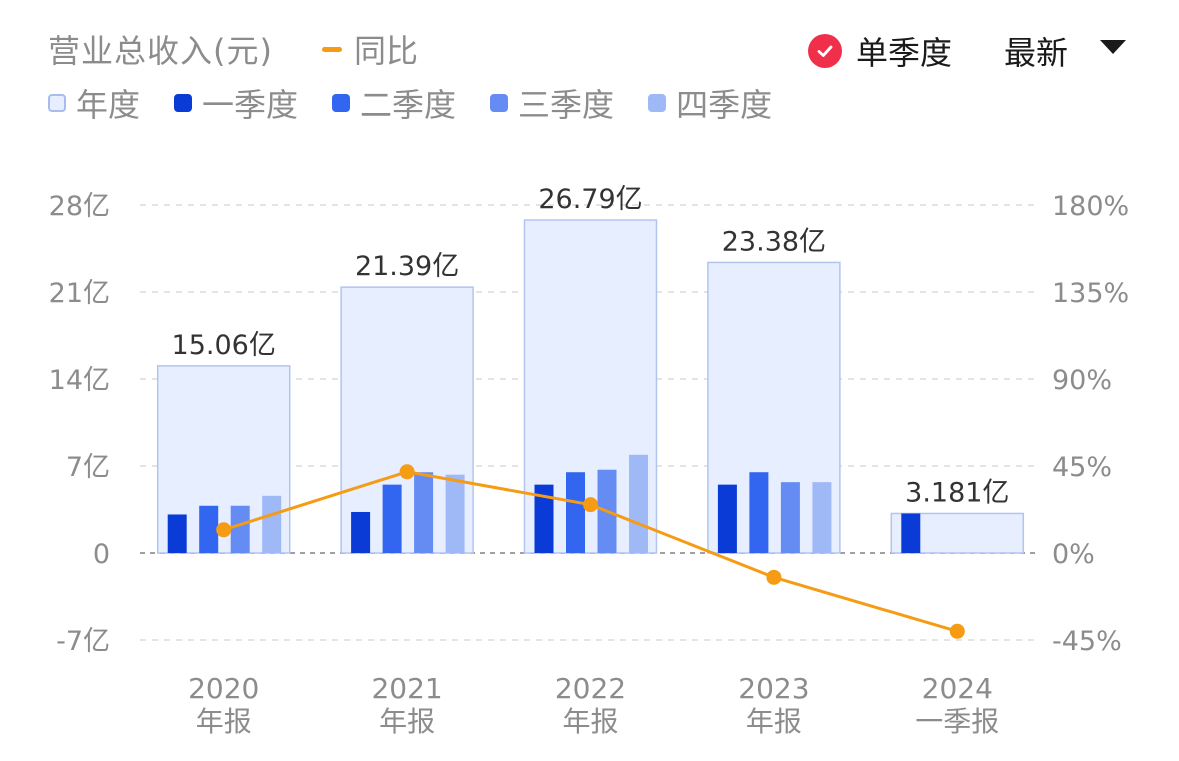  Describe the element at coordinates (957, 721) in the screenshot. I see `x-tick-label-period: 一季报` at that location.